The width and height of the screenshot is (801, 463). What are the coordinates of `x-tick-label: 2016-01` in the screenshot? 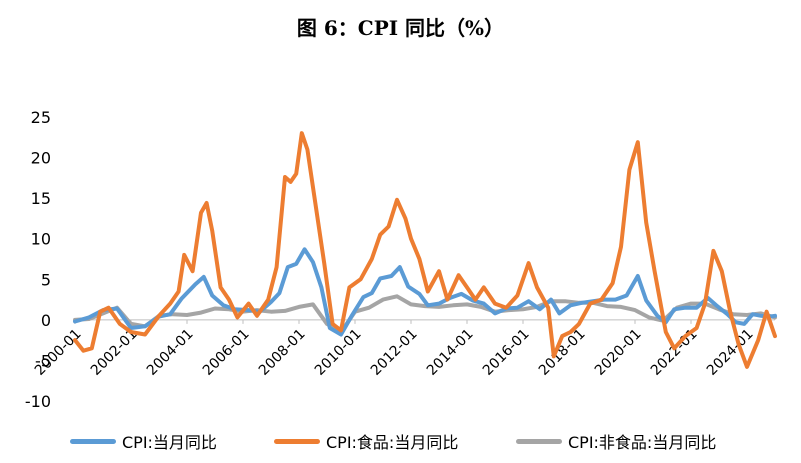 It's located at (506, 352).